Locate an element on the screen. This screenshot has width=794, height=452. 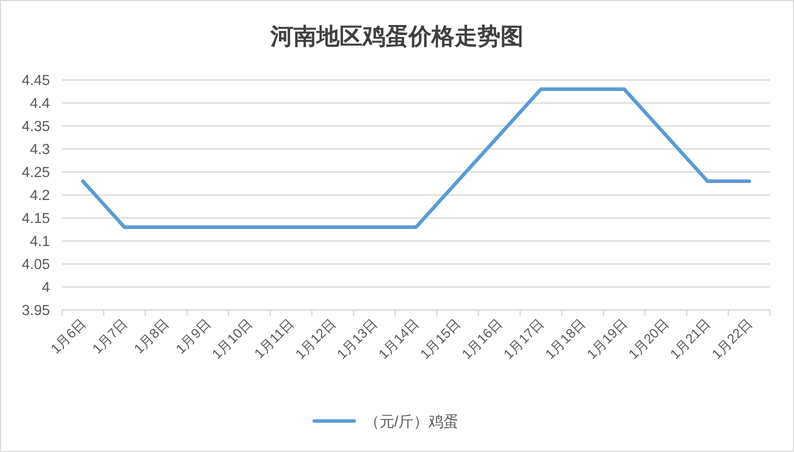
ytick-label: 4.25 is located at coordinates (36, 173).